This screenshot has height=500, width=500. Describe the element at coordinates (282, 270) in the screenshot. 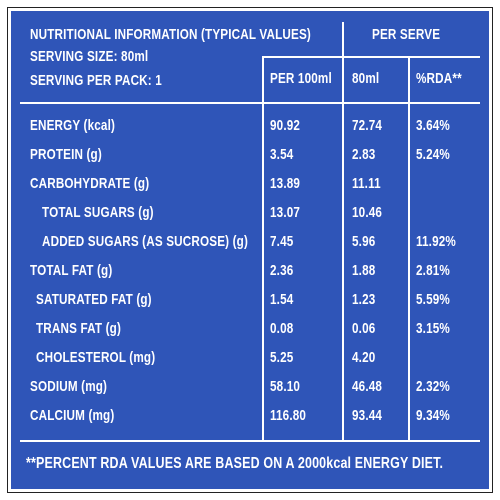

I see `row-per100: 2.36` at that location.